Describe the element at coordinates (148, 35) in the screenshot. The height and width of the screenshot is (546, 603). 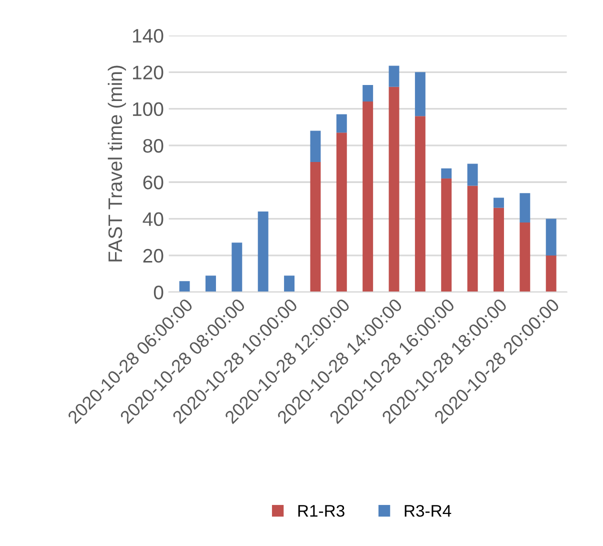
I see `y-tick-label: 140` at that location.